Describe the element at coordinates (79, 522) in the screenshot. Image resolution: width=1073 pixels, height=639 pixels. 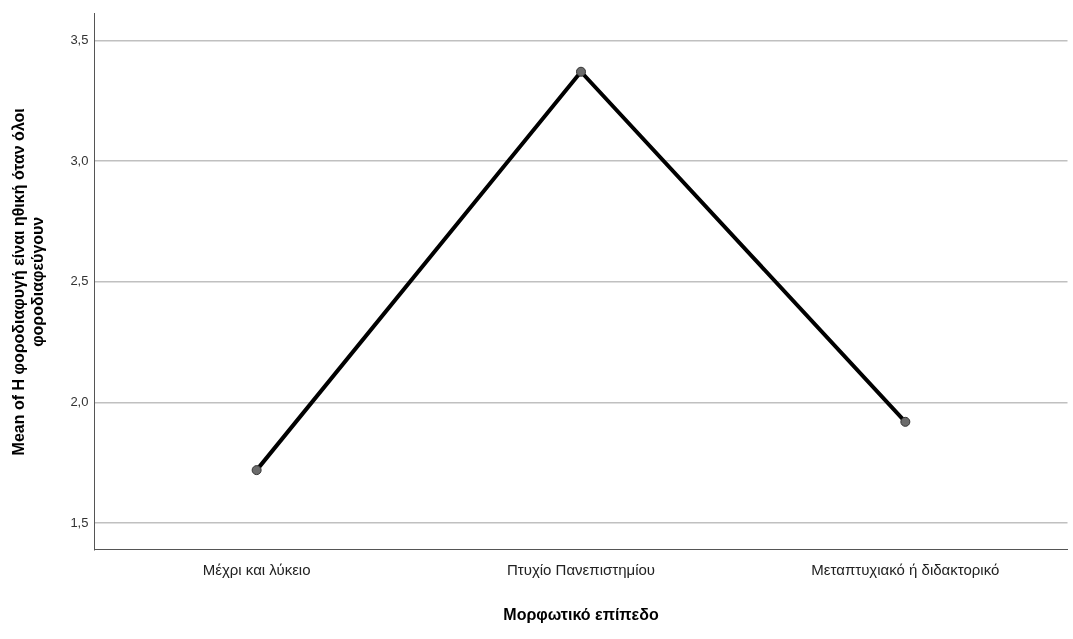
I see `y-tick-label: 1,5` at that location.